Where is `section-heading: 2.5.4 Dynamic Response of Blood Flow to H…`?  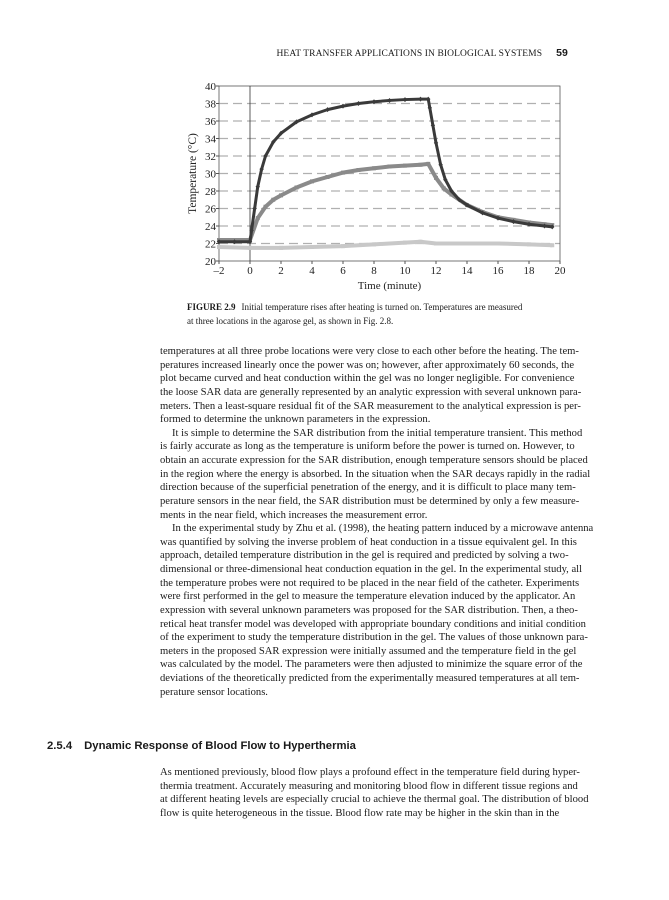 section-heading: 2.5.4 Dynamic Response of Blood Flow to H… is located at coordinates (201, 746).